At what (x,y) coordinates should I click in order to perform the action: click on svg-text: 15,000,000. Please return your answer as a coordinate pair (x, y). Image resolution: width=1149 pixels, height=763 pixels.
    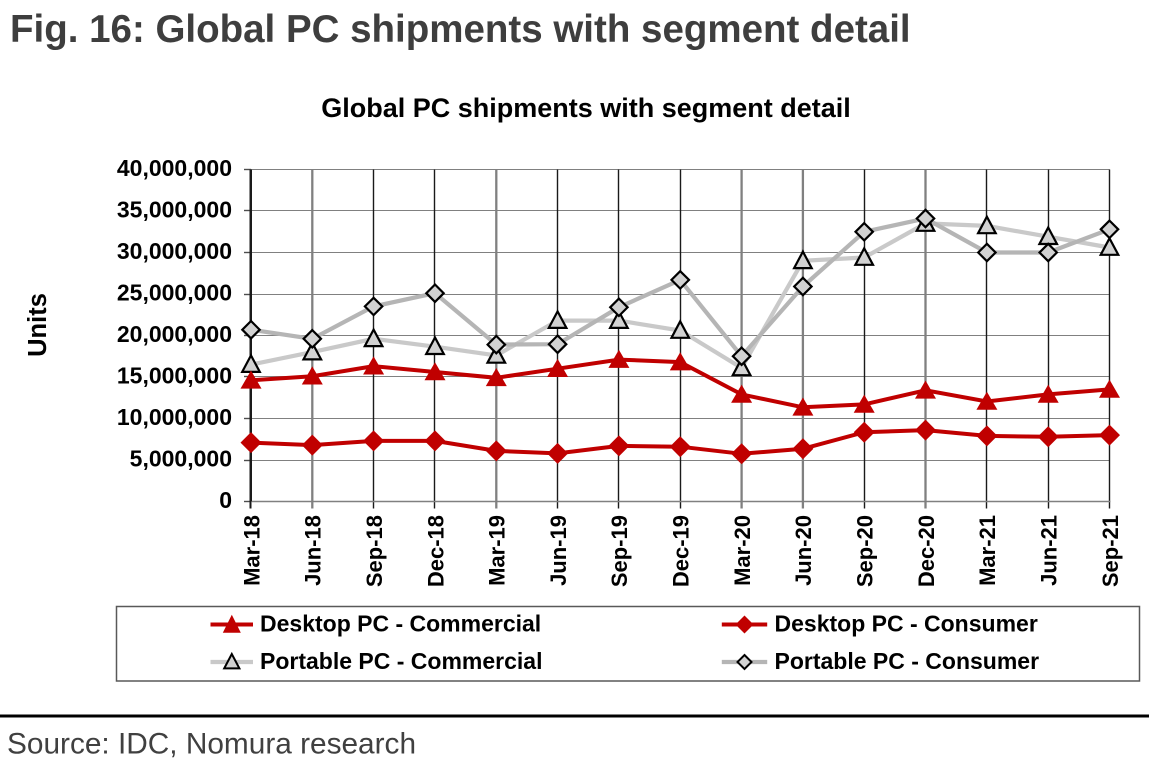
    Looking at the image, I should click on (174, 375).